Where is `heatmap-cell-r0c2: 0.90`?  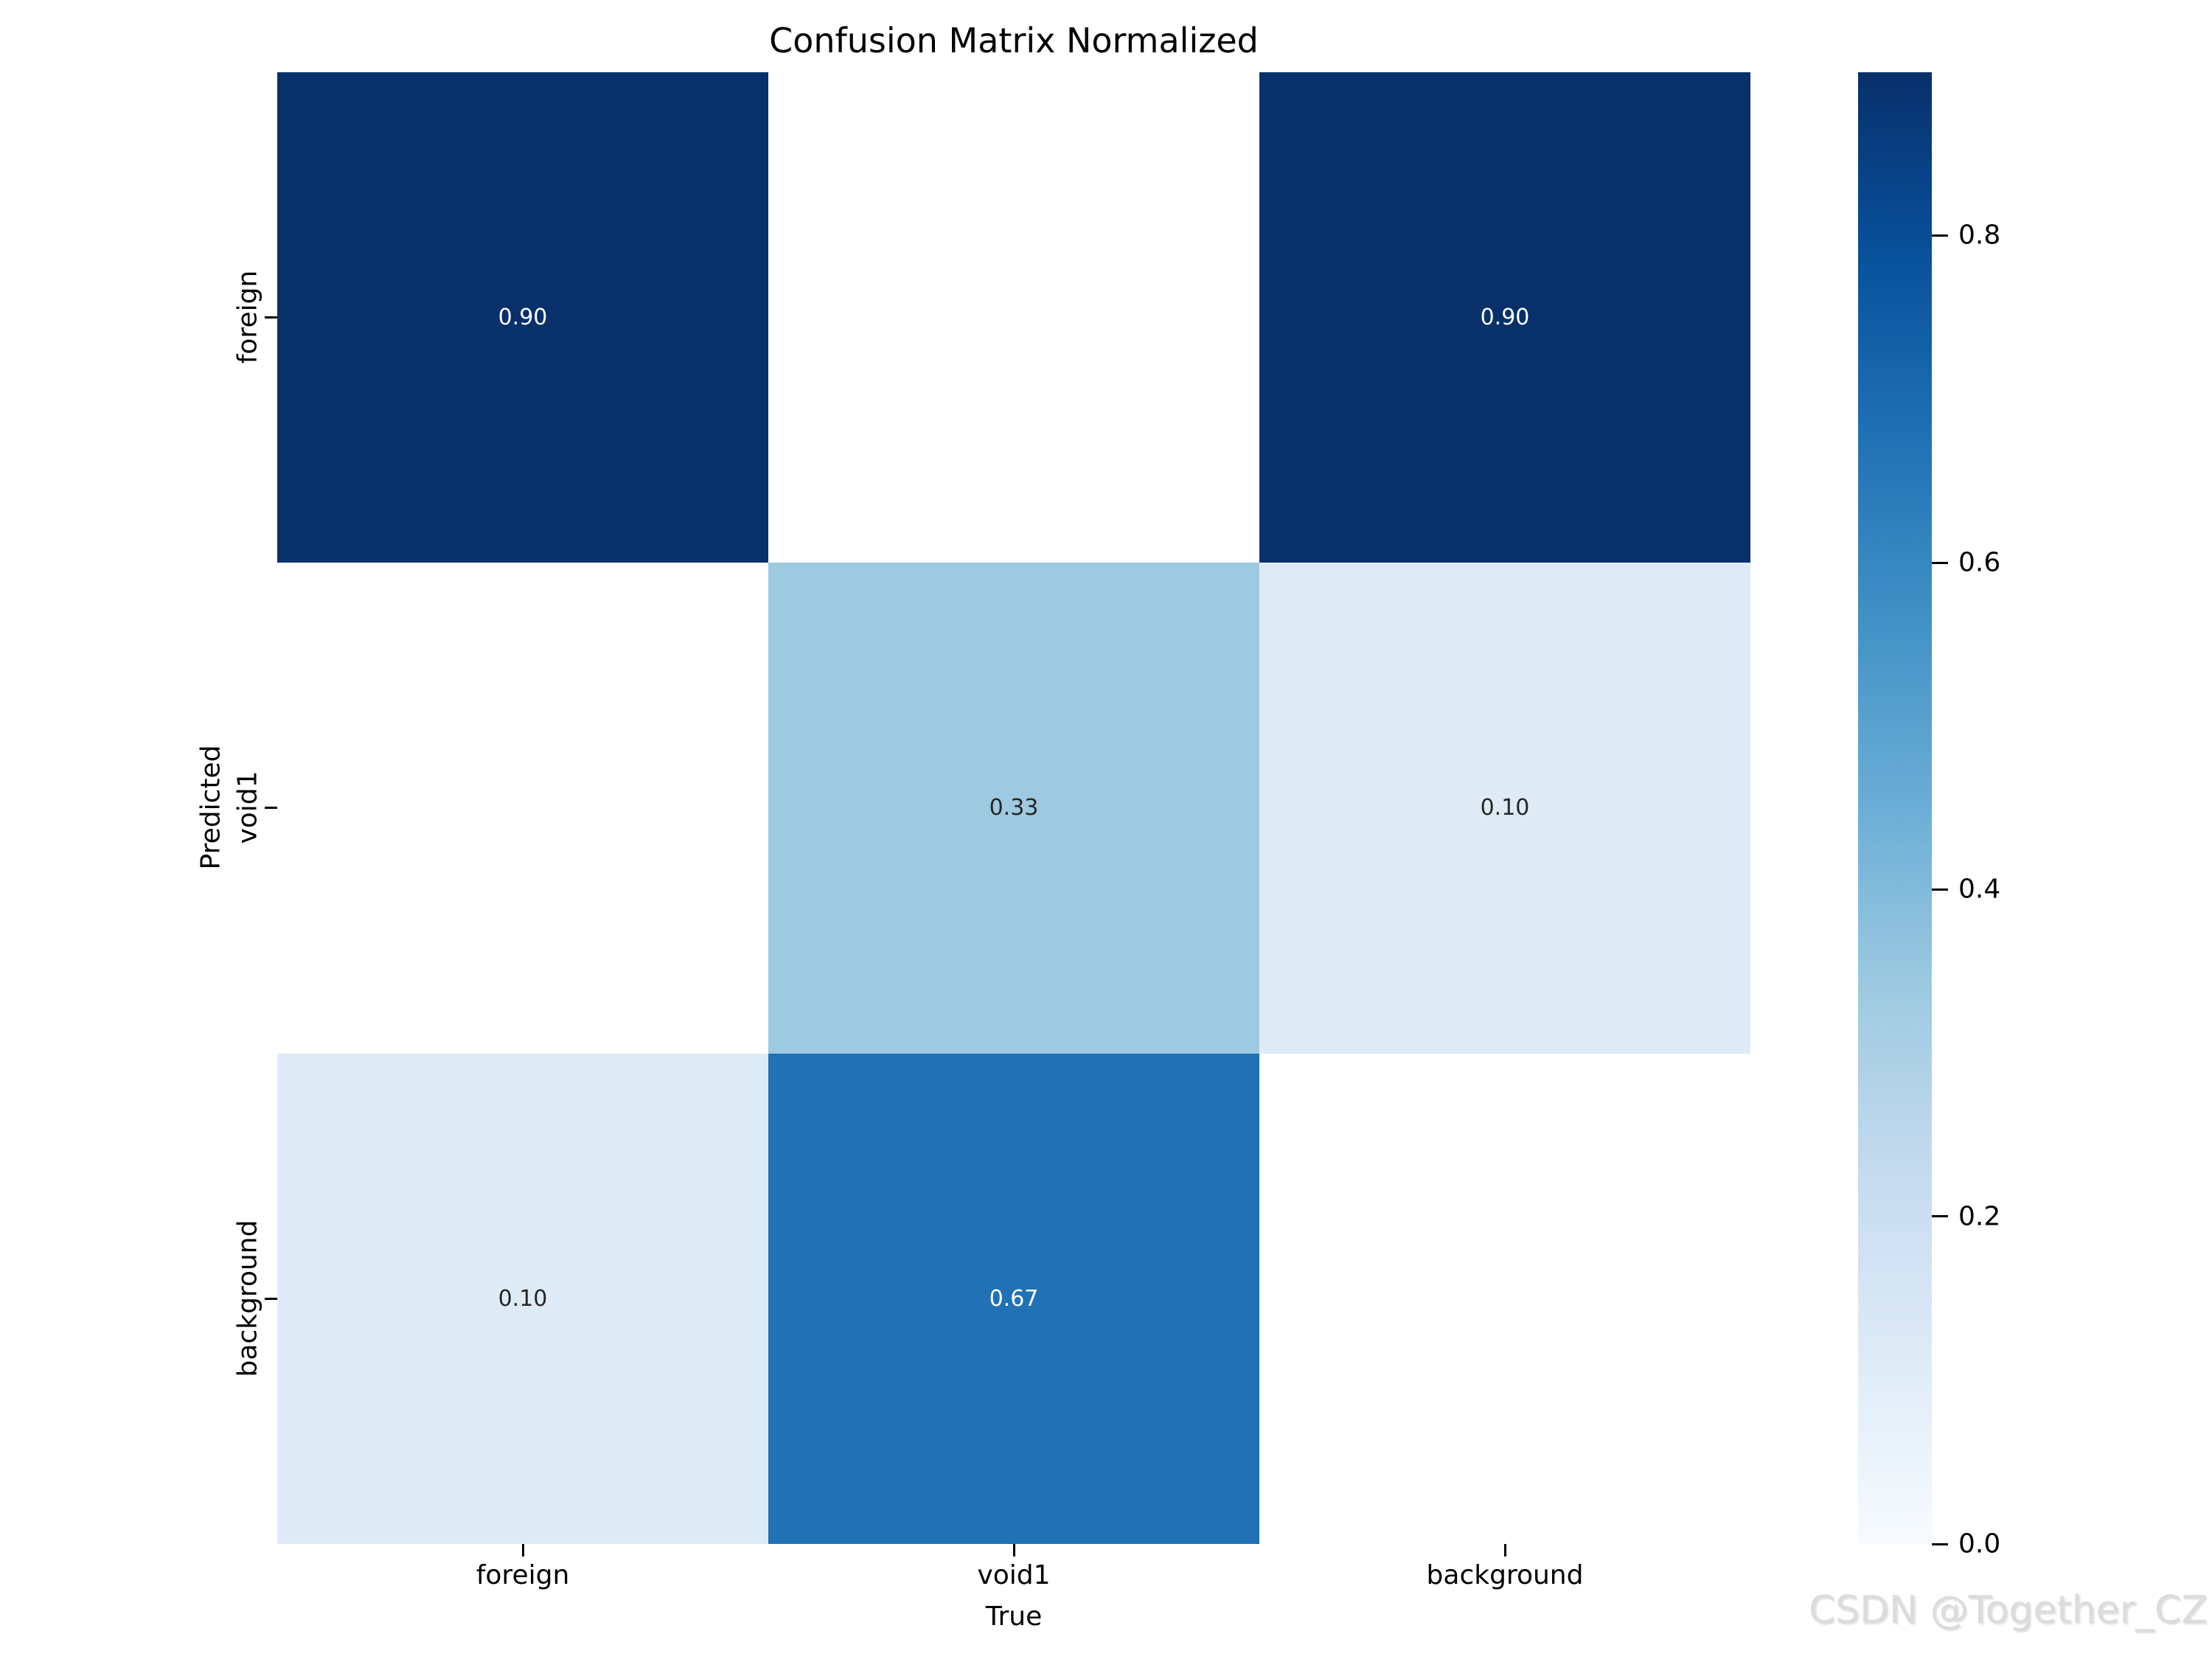
heatmap-cell-r0c2: 0.90 is located at coordinates (1504, 317).